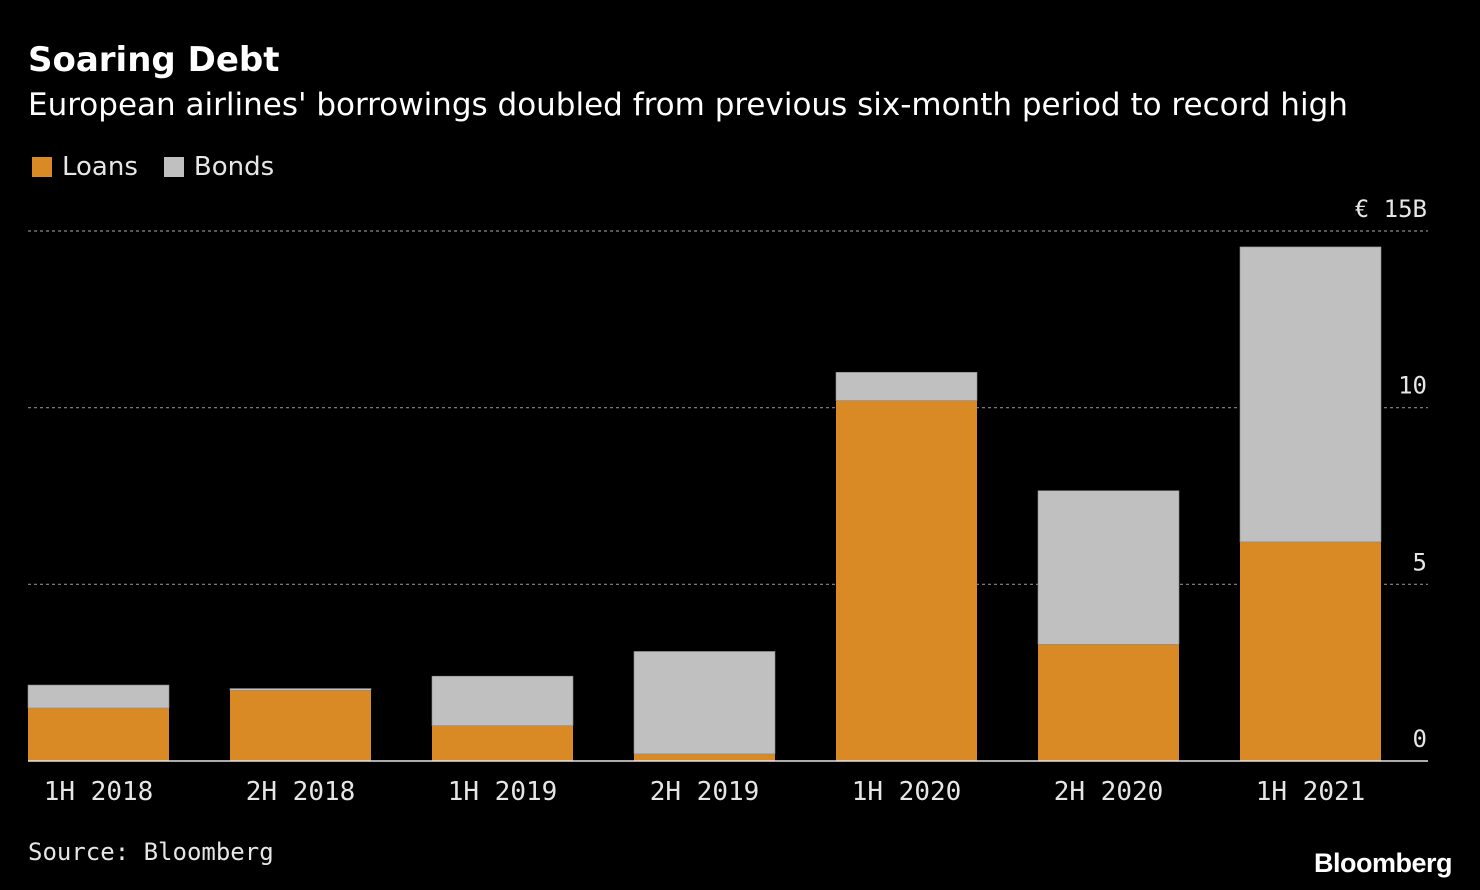  Describe the element at coordinates (1310, 394) in the screenshot. I see `bar-bonds-1h-2021` at that location.